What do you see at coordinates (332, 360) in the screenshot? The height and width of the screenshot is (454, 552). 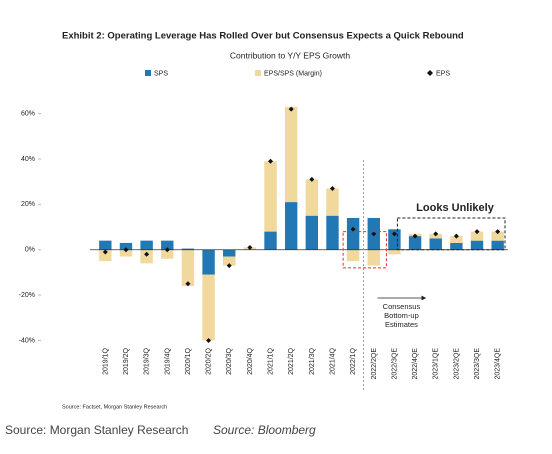 I see `x-tick-label: 2021/4Q` at bounding box center [332, 360].